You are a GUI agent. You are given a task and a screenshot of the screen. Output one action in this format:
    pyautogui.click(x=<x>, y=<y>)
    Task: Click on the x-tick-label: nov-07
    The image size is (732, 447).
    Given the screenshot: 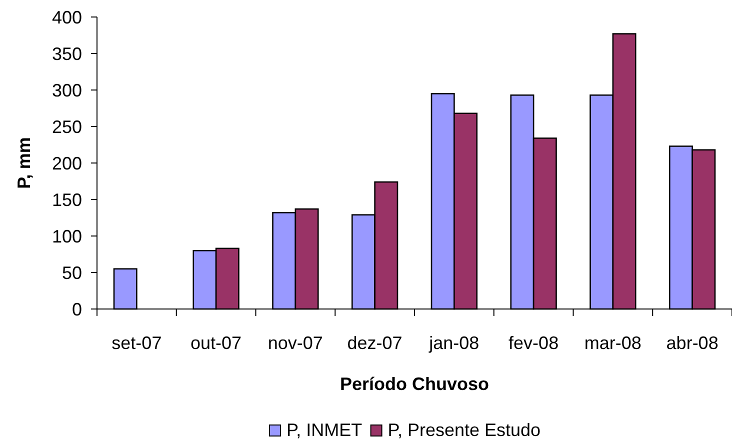 What is the action you would take?
    pyautogui.click(x=295, y=343)
    